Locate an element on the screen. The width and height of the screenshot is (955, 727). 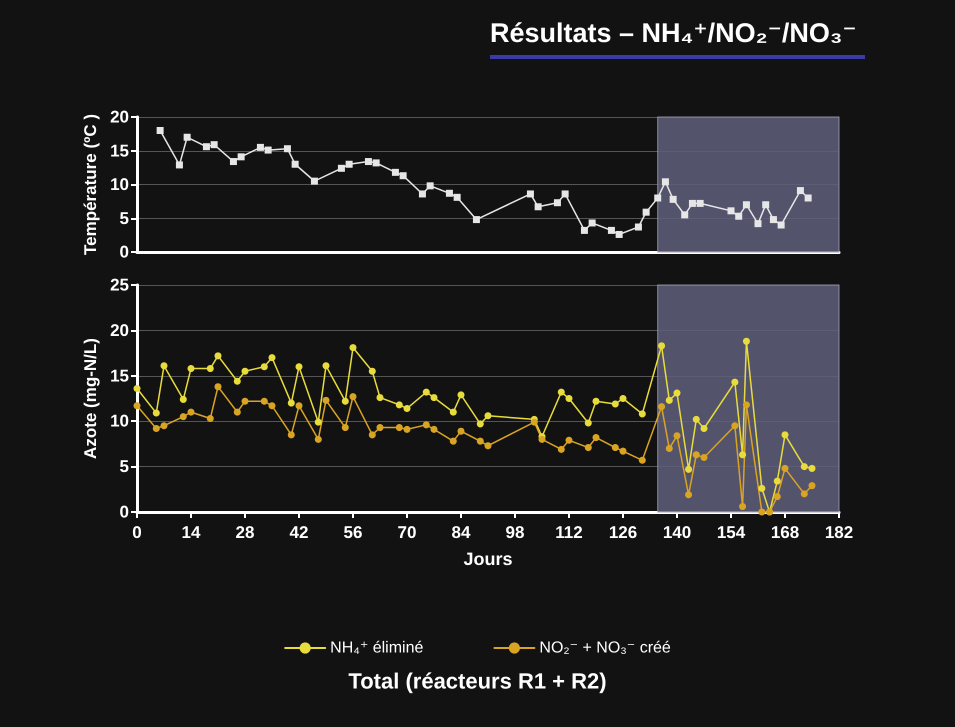
x-tick-label: 168 is located at coordinates (785, 532).